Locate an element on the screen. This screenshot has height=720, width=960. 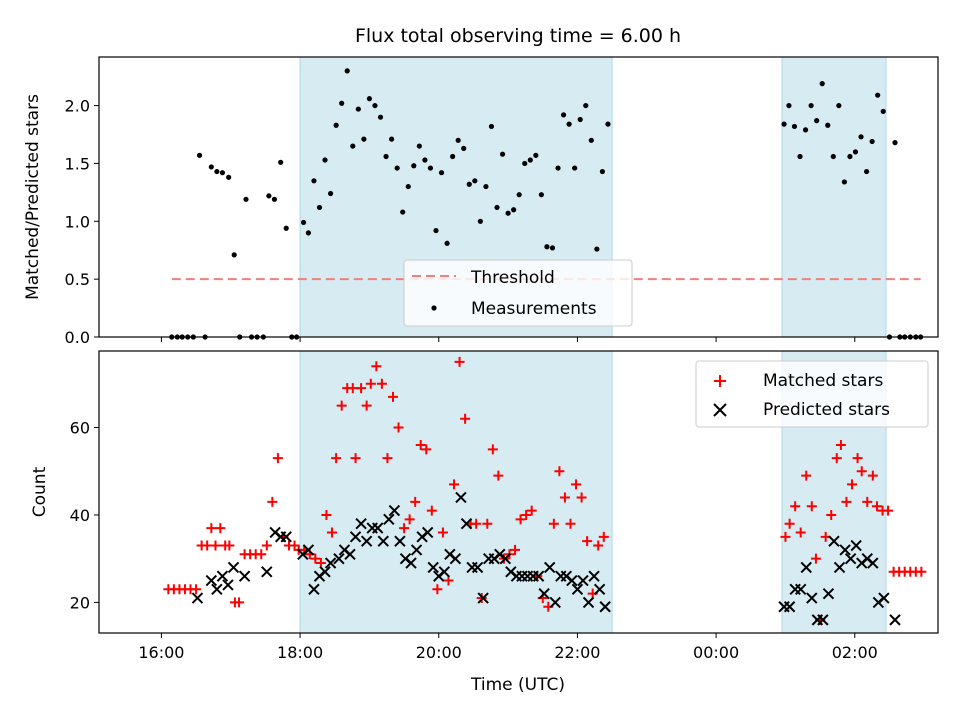
bottom-y-axis-label: Count is located at coordinates (40, 491).